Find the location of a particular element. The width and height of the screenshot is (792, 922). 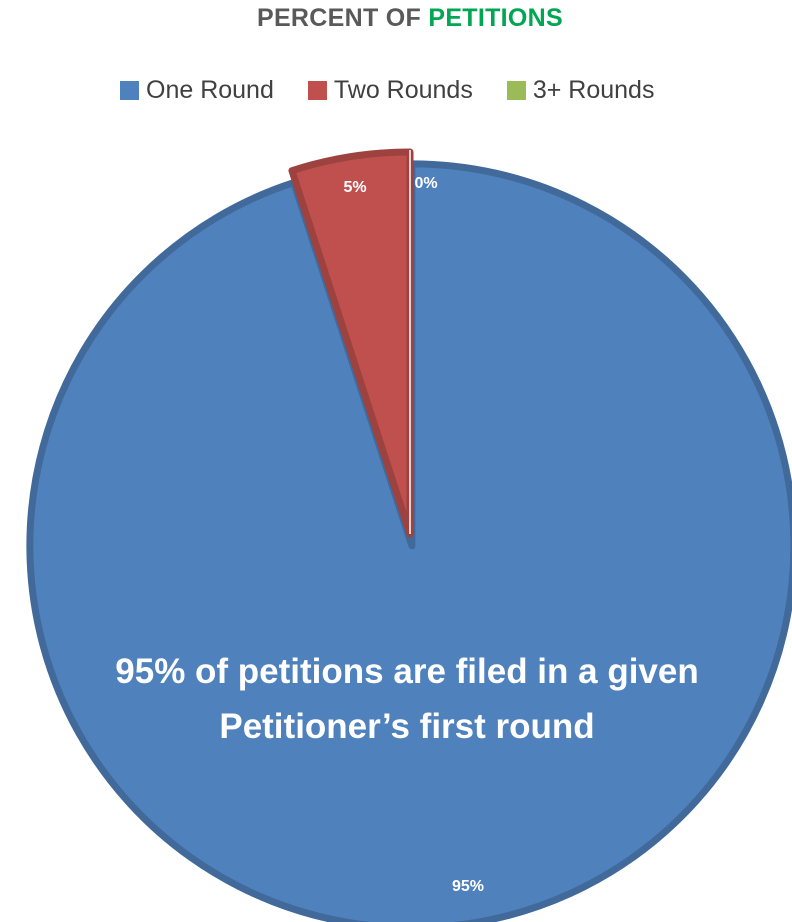

annotation-line-2: Petitioner’s first round is located at coordinates (406, 726).